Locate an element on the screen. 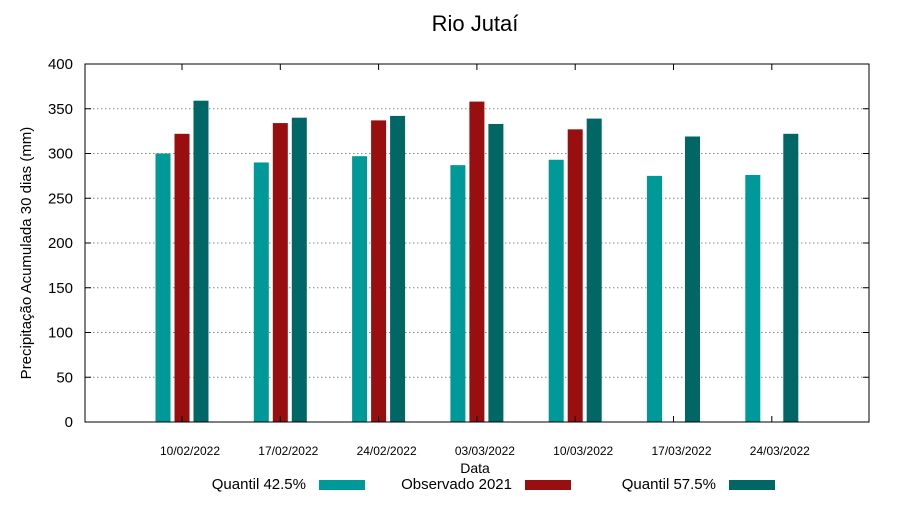 Image resolution: width=900 pixels, height=505 pixels. x-tick-label: 17/03/2022 is located at coordinates (681, 451).